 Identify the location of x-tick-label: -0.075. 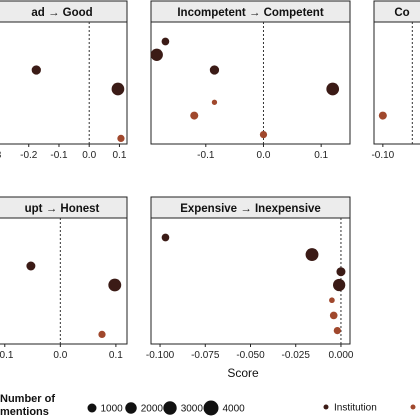
(205, 355).